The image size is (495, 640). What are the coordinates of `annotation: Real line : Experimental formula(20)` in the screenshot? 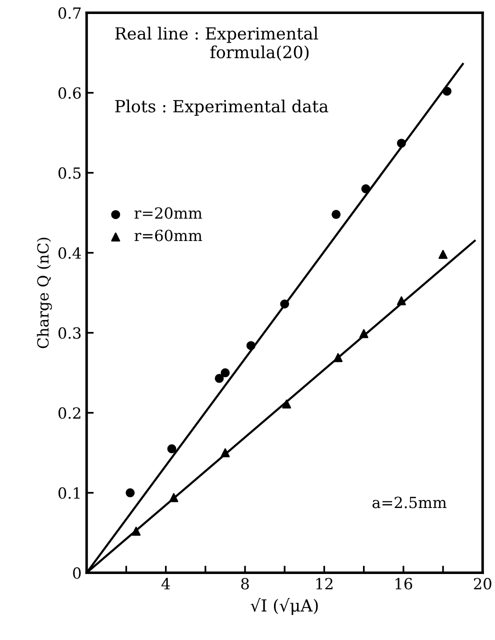 It's located at (216, 43).